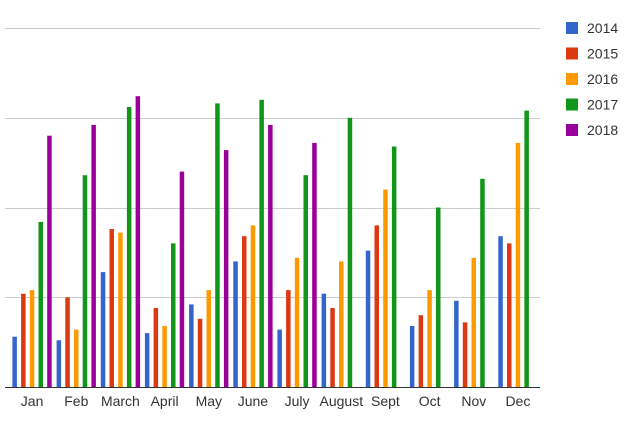  Describe the element at coordinates (465, 354) in the screenshot. I see `bar-2015-nov` at that location.